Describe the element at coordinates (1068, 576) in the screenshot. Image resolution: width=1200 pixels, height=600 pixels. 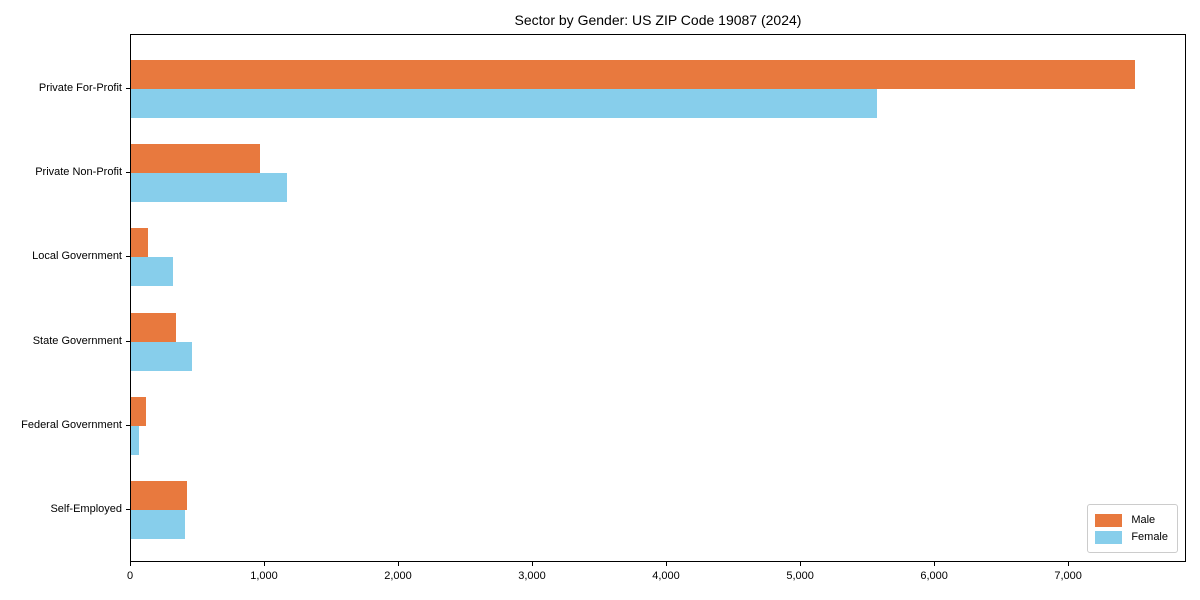
I see `x-tick-label: 7,000` at that location.